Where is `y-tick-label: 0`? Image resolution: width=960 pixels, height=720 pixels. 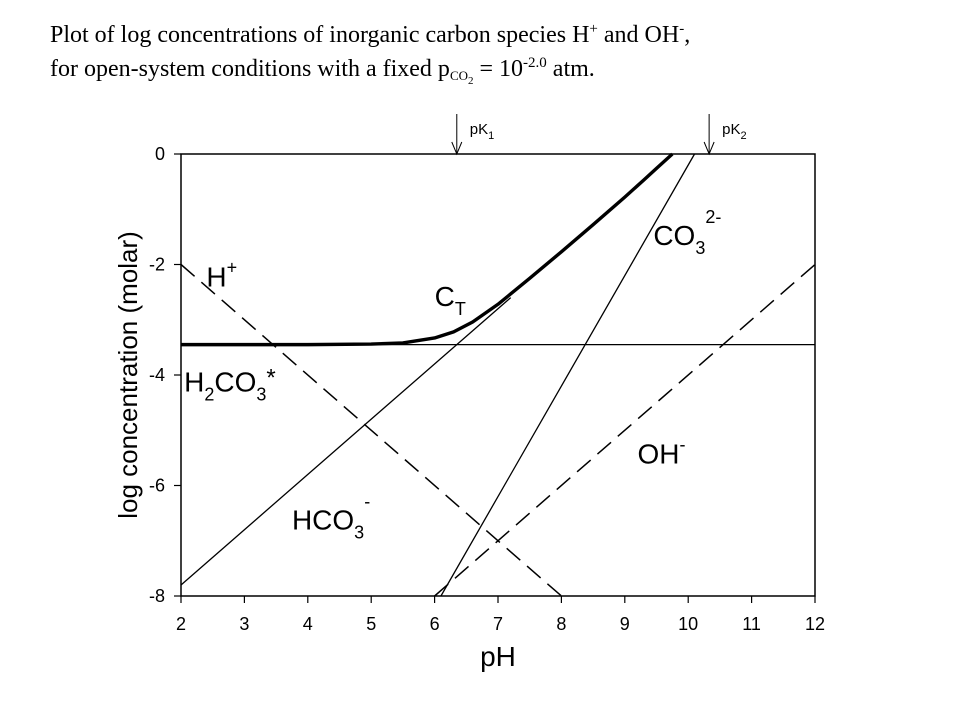 y-tick-label: 0 is located at coordinates (160, 154).